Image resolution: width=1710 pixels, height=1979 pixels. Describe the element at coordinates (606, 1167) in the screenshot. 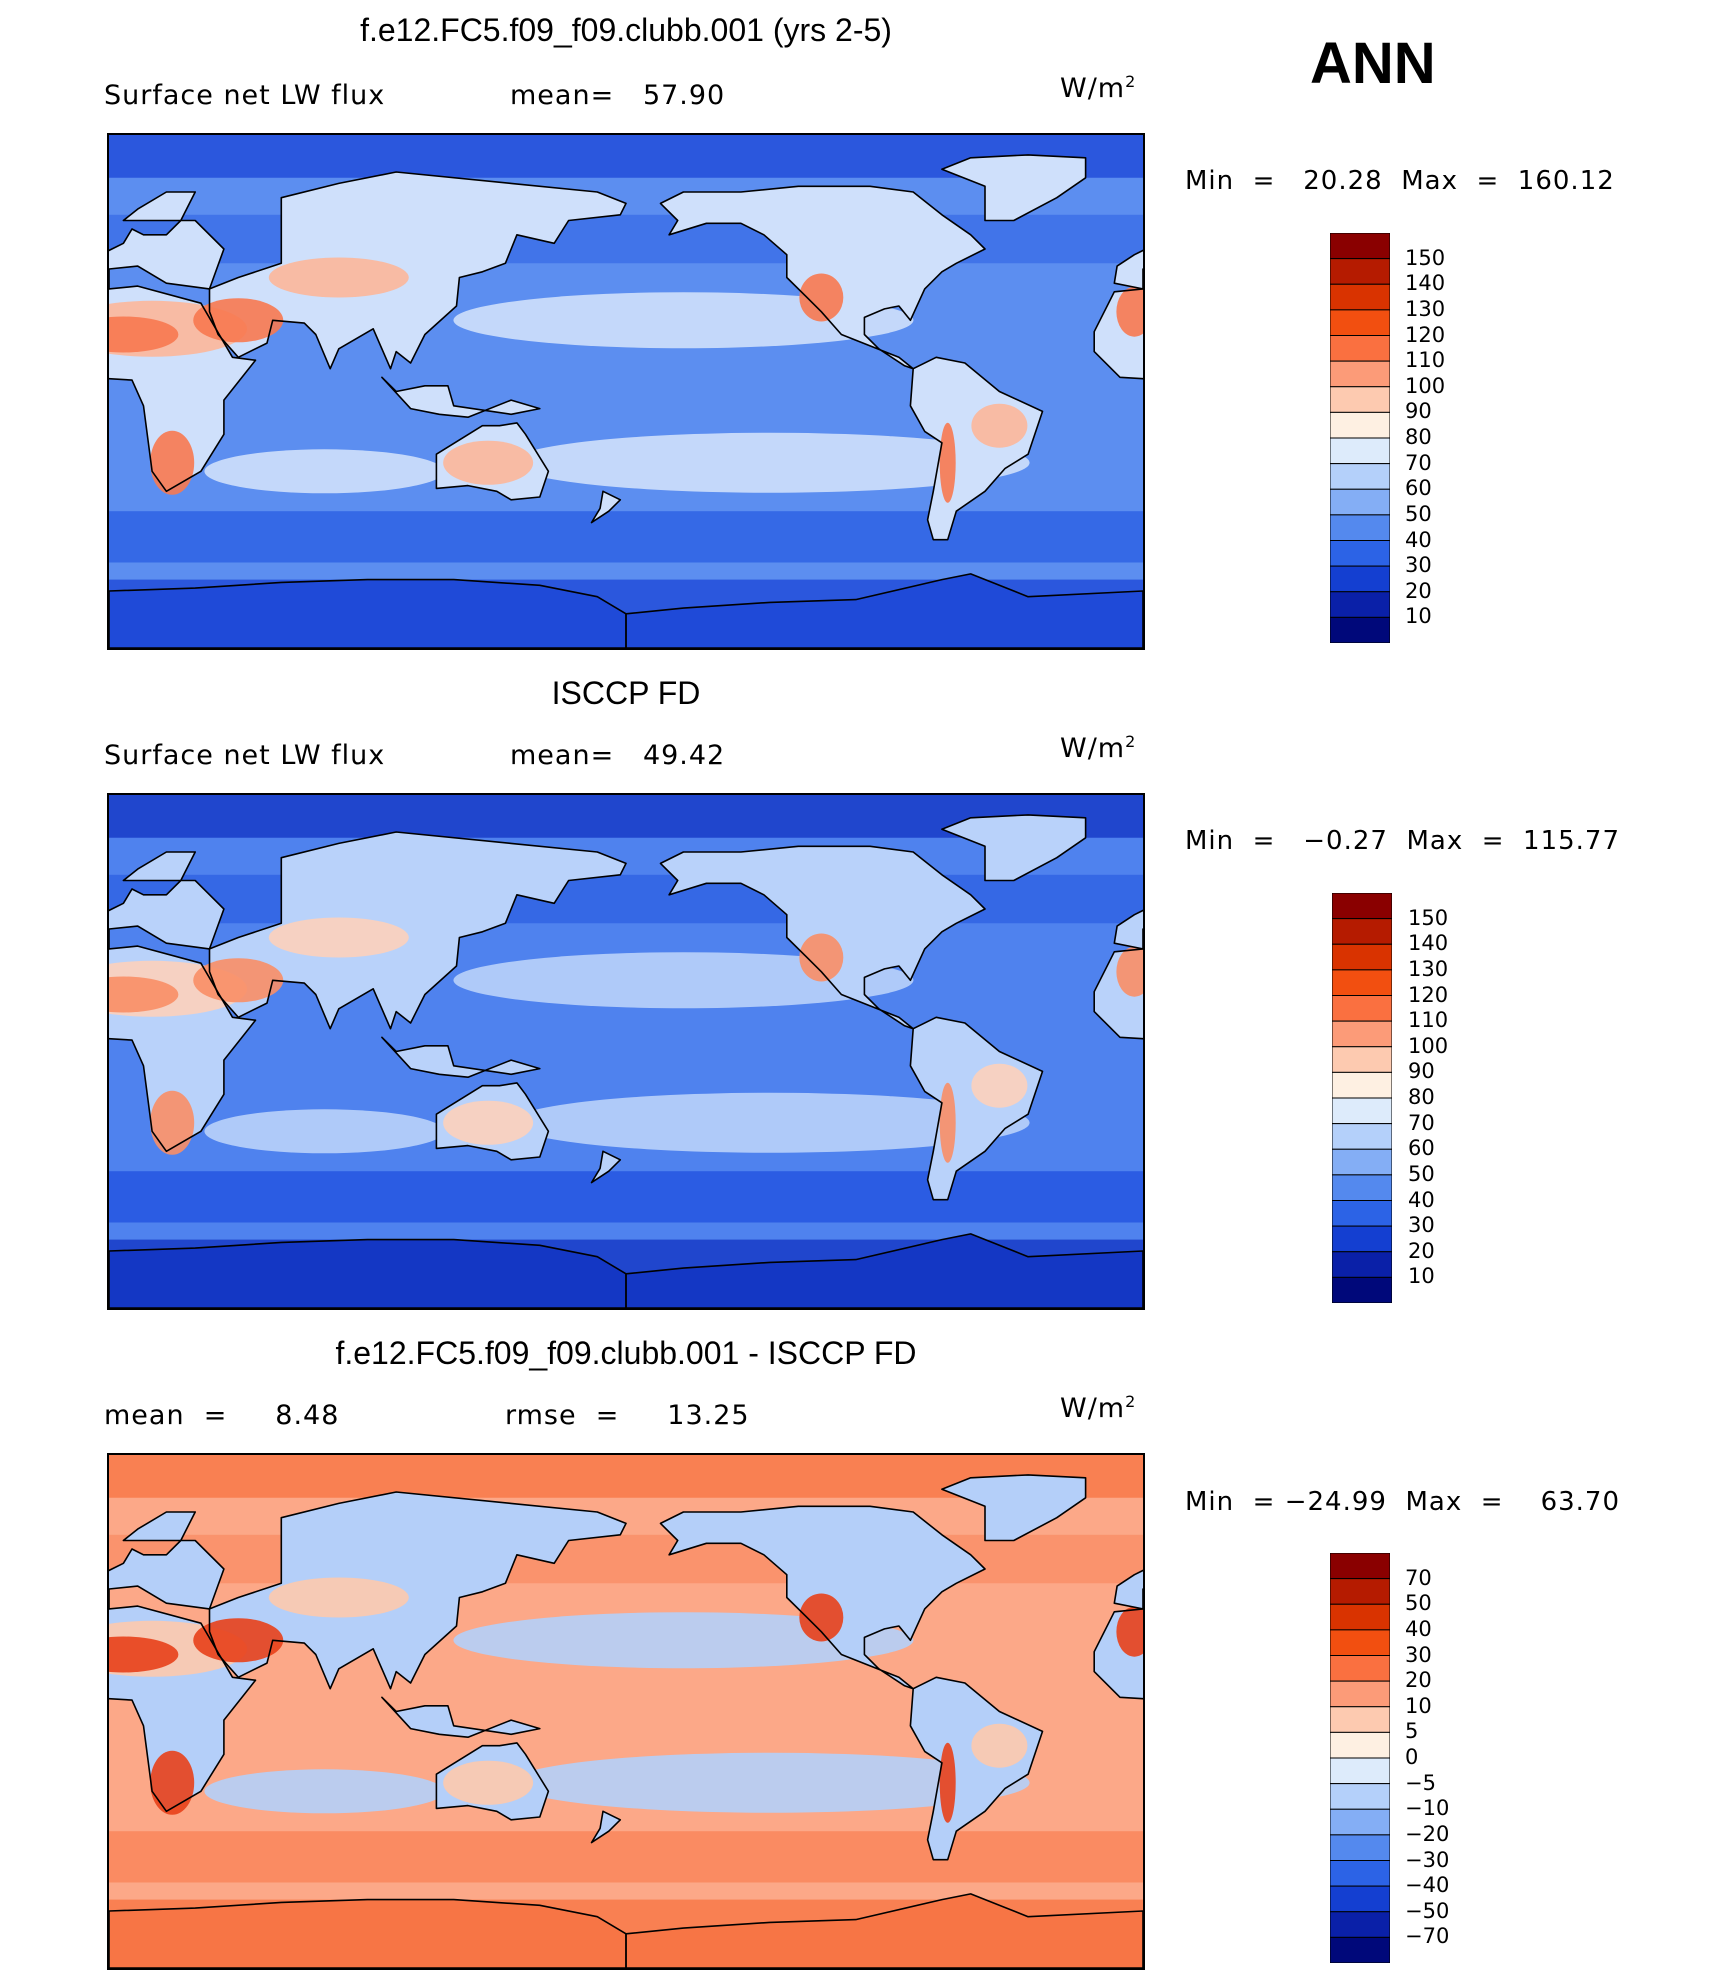

I see `coastline-nz` at that location.